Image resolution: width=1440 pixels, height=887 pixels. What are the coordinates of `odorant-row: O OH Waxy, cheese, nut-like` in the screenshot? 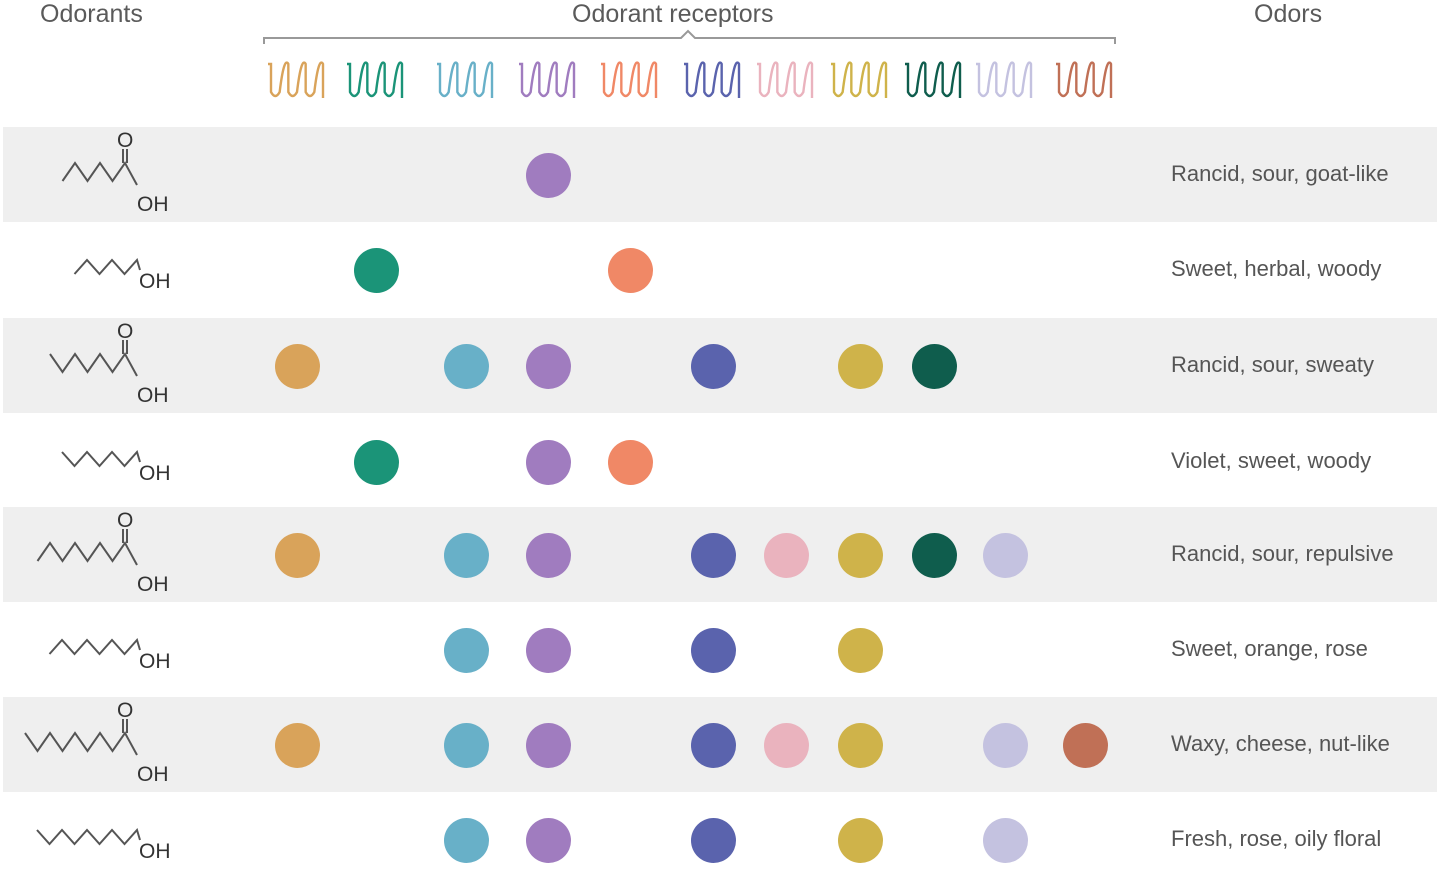 It's located at (720, 744).